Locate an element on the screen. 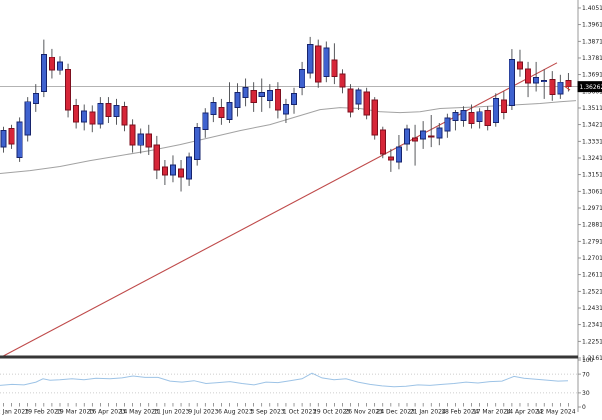  price-axis-label: 1.31510 is located at coordinates (592, 175).